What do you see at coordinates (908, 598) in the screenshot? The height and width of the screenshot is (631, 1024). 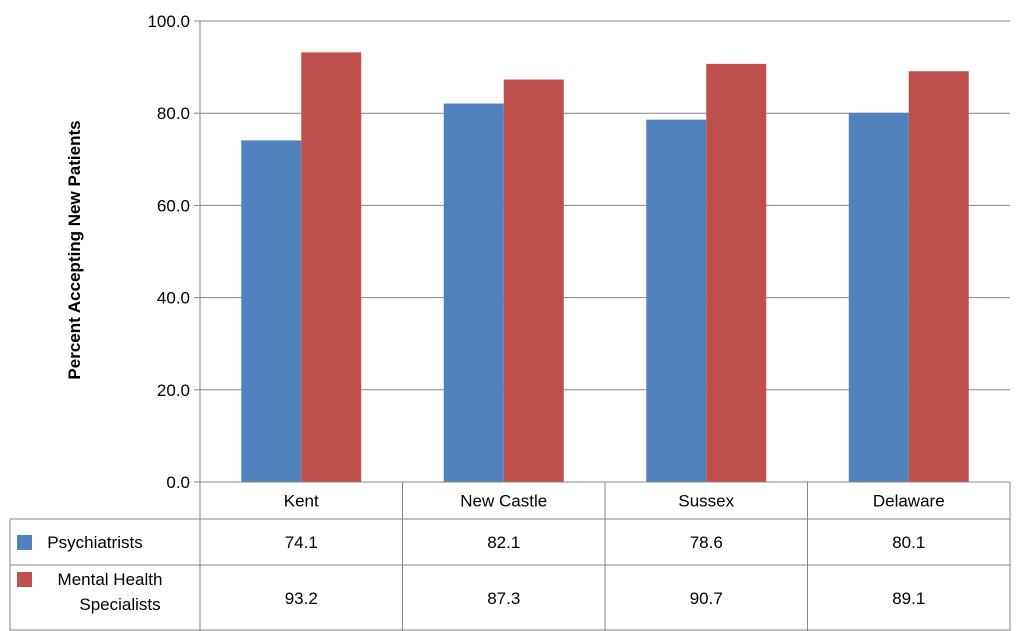 I see `data-table-value: 89.1` at bounding box center [908, 598].